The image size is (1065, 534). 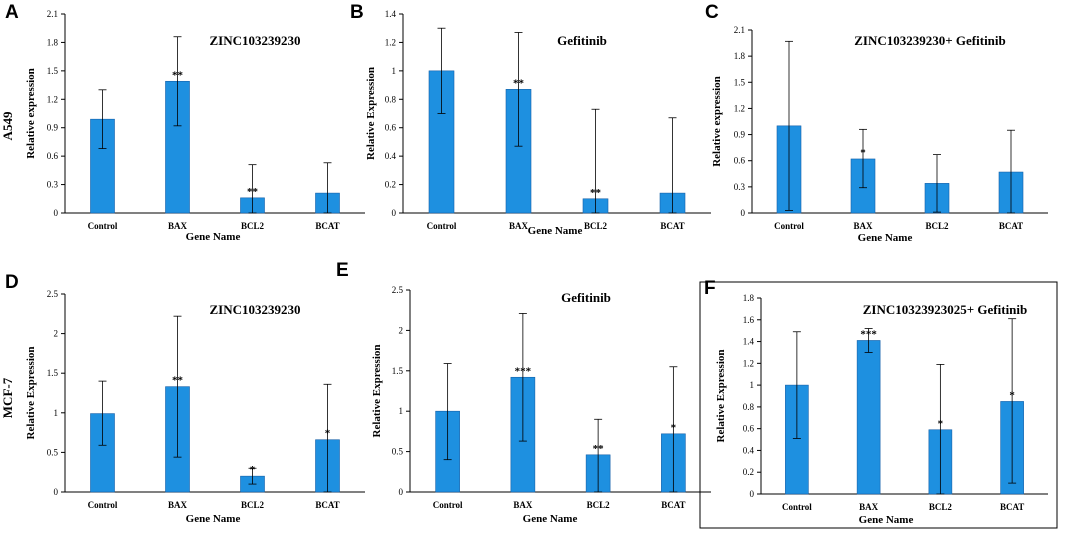 What do you see at coordinates (357, 12) in the screenshot?
I see `panel-letter-b: B` at bounding box center [357, 12].